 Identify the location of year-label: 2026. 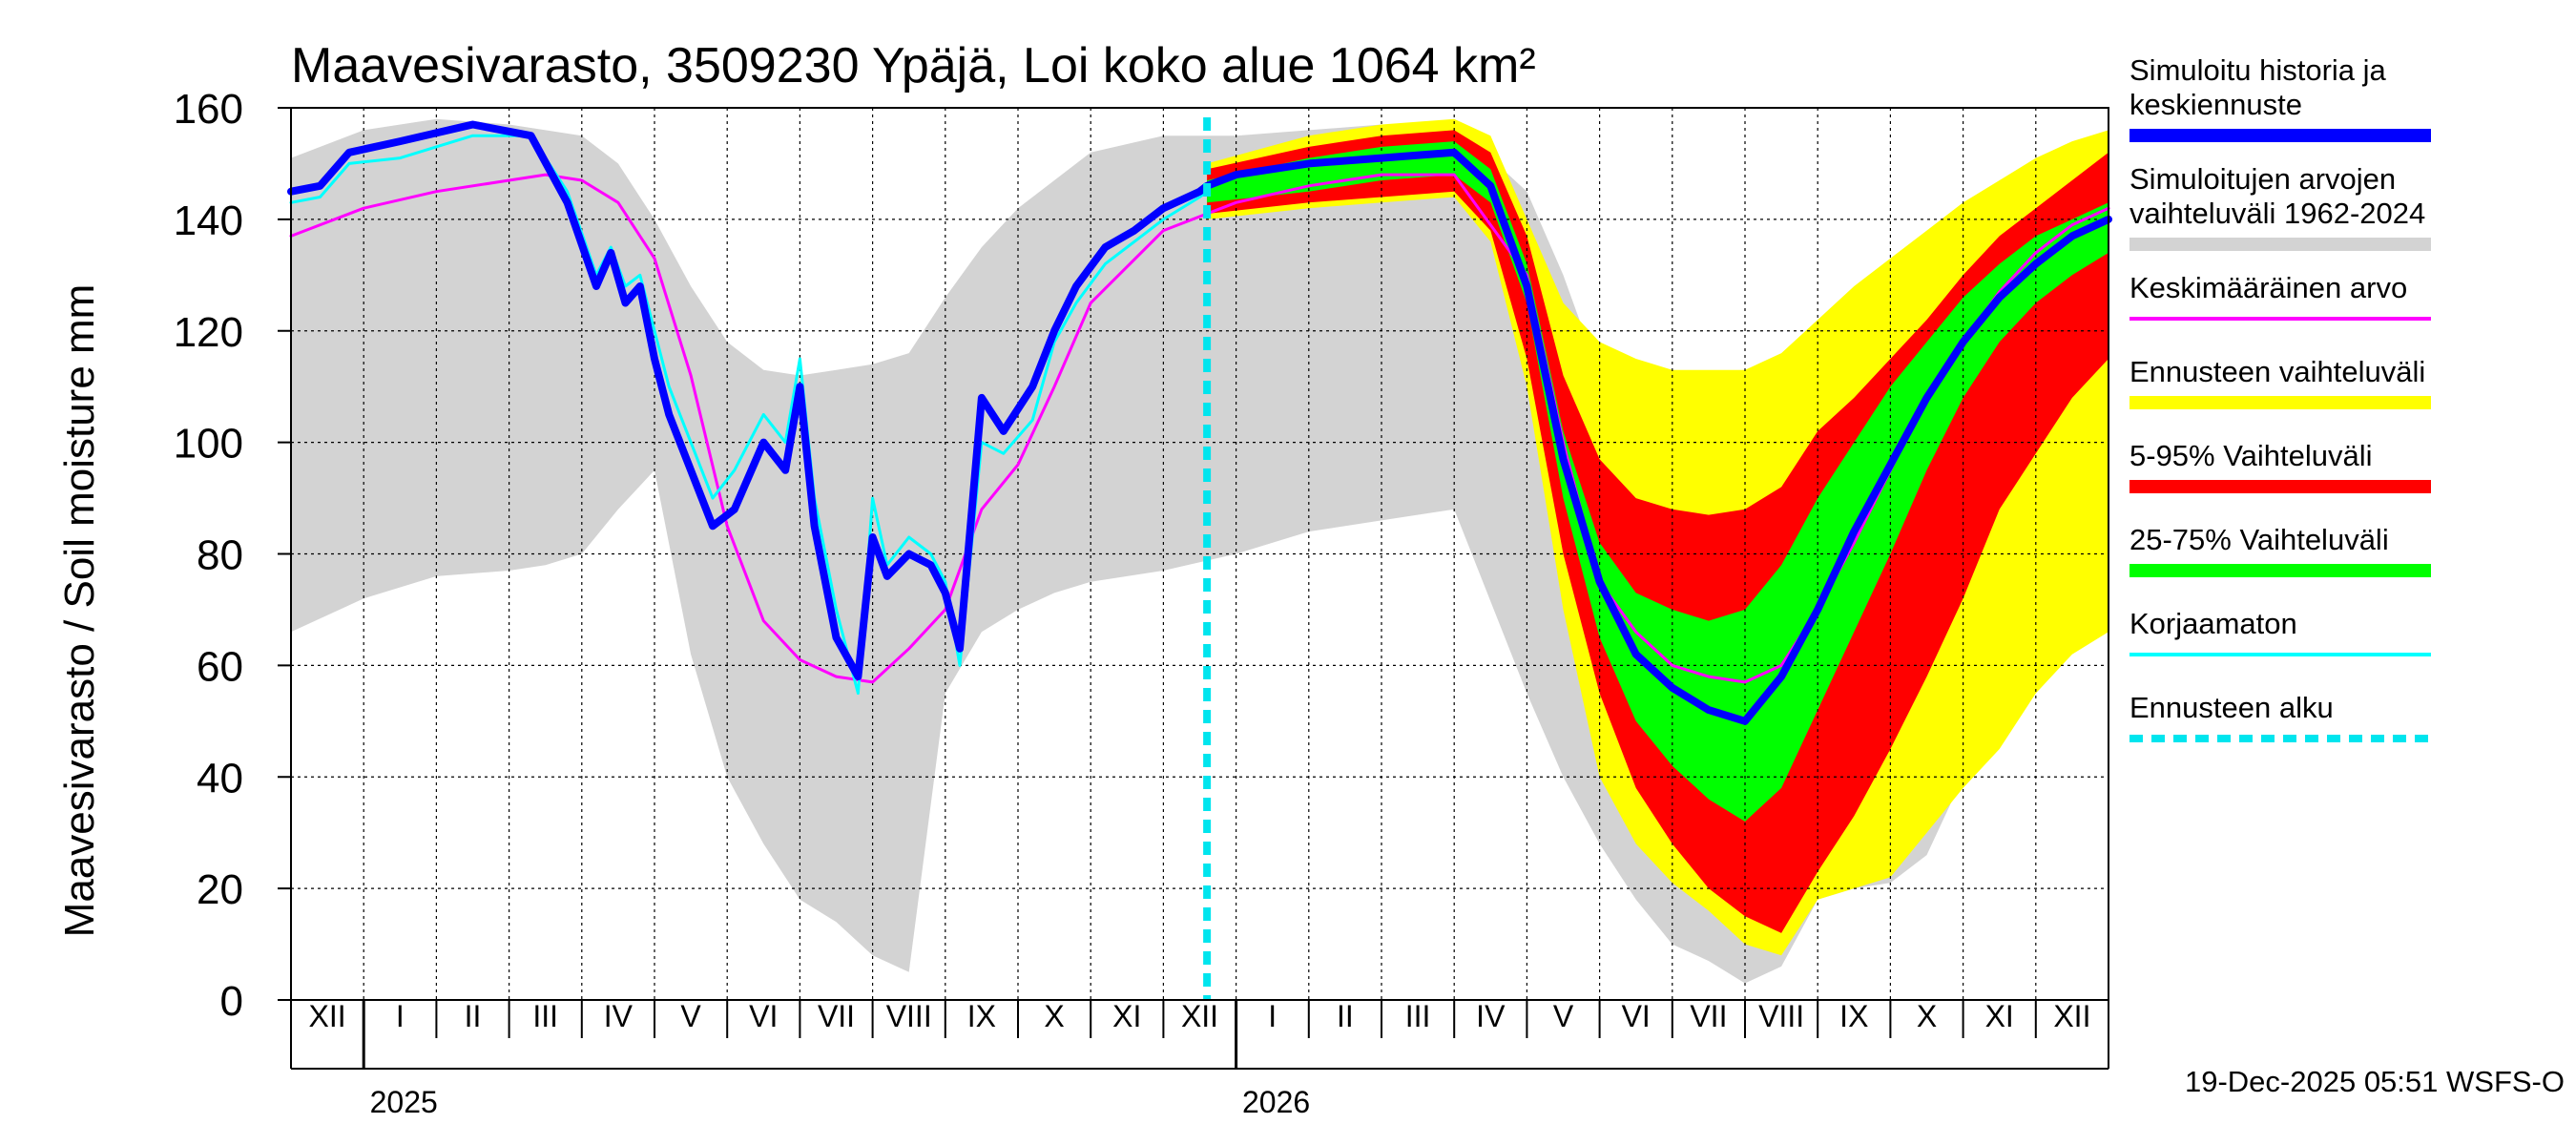
(1276, 1102).